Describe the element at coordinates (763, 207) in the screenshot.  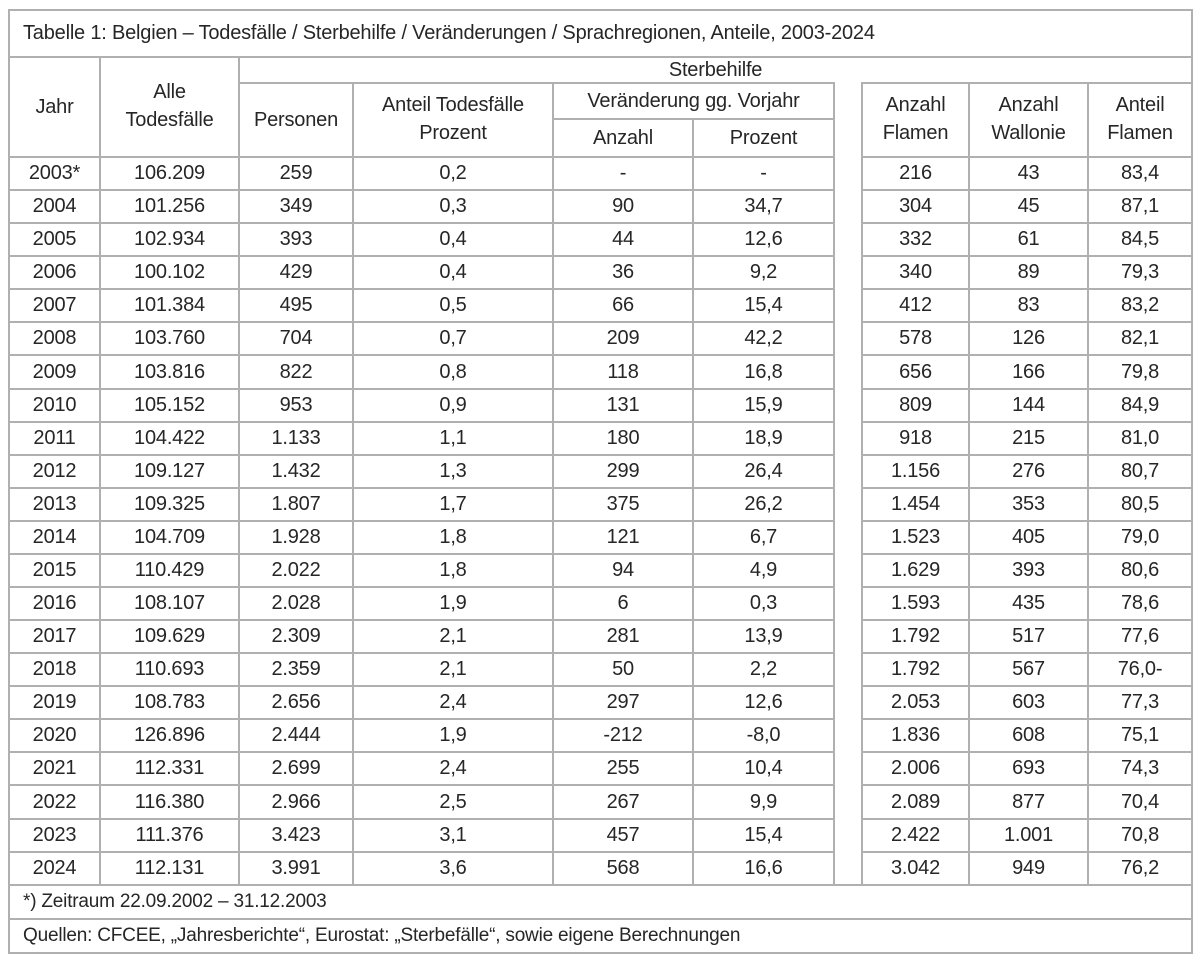
I see `cell-veraenderung-prozent: 34,7` at that location.